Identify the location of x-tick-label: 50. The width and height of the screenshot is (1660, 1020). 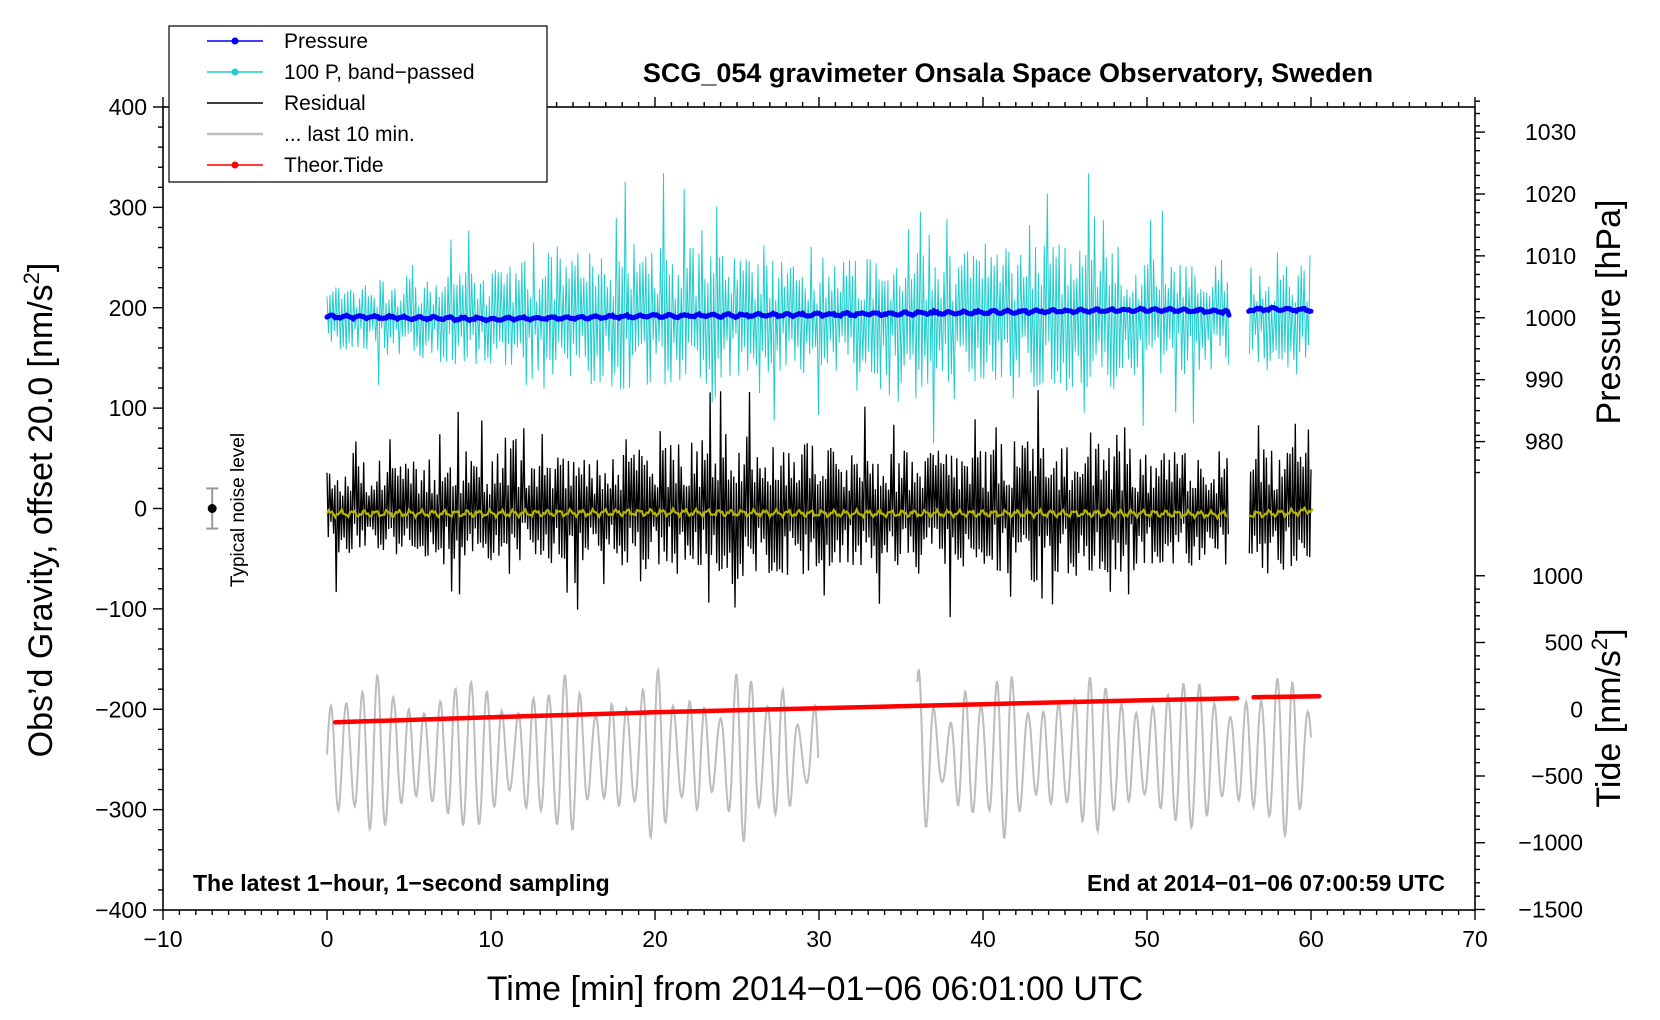
(1147, 939).